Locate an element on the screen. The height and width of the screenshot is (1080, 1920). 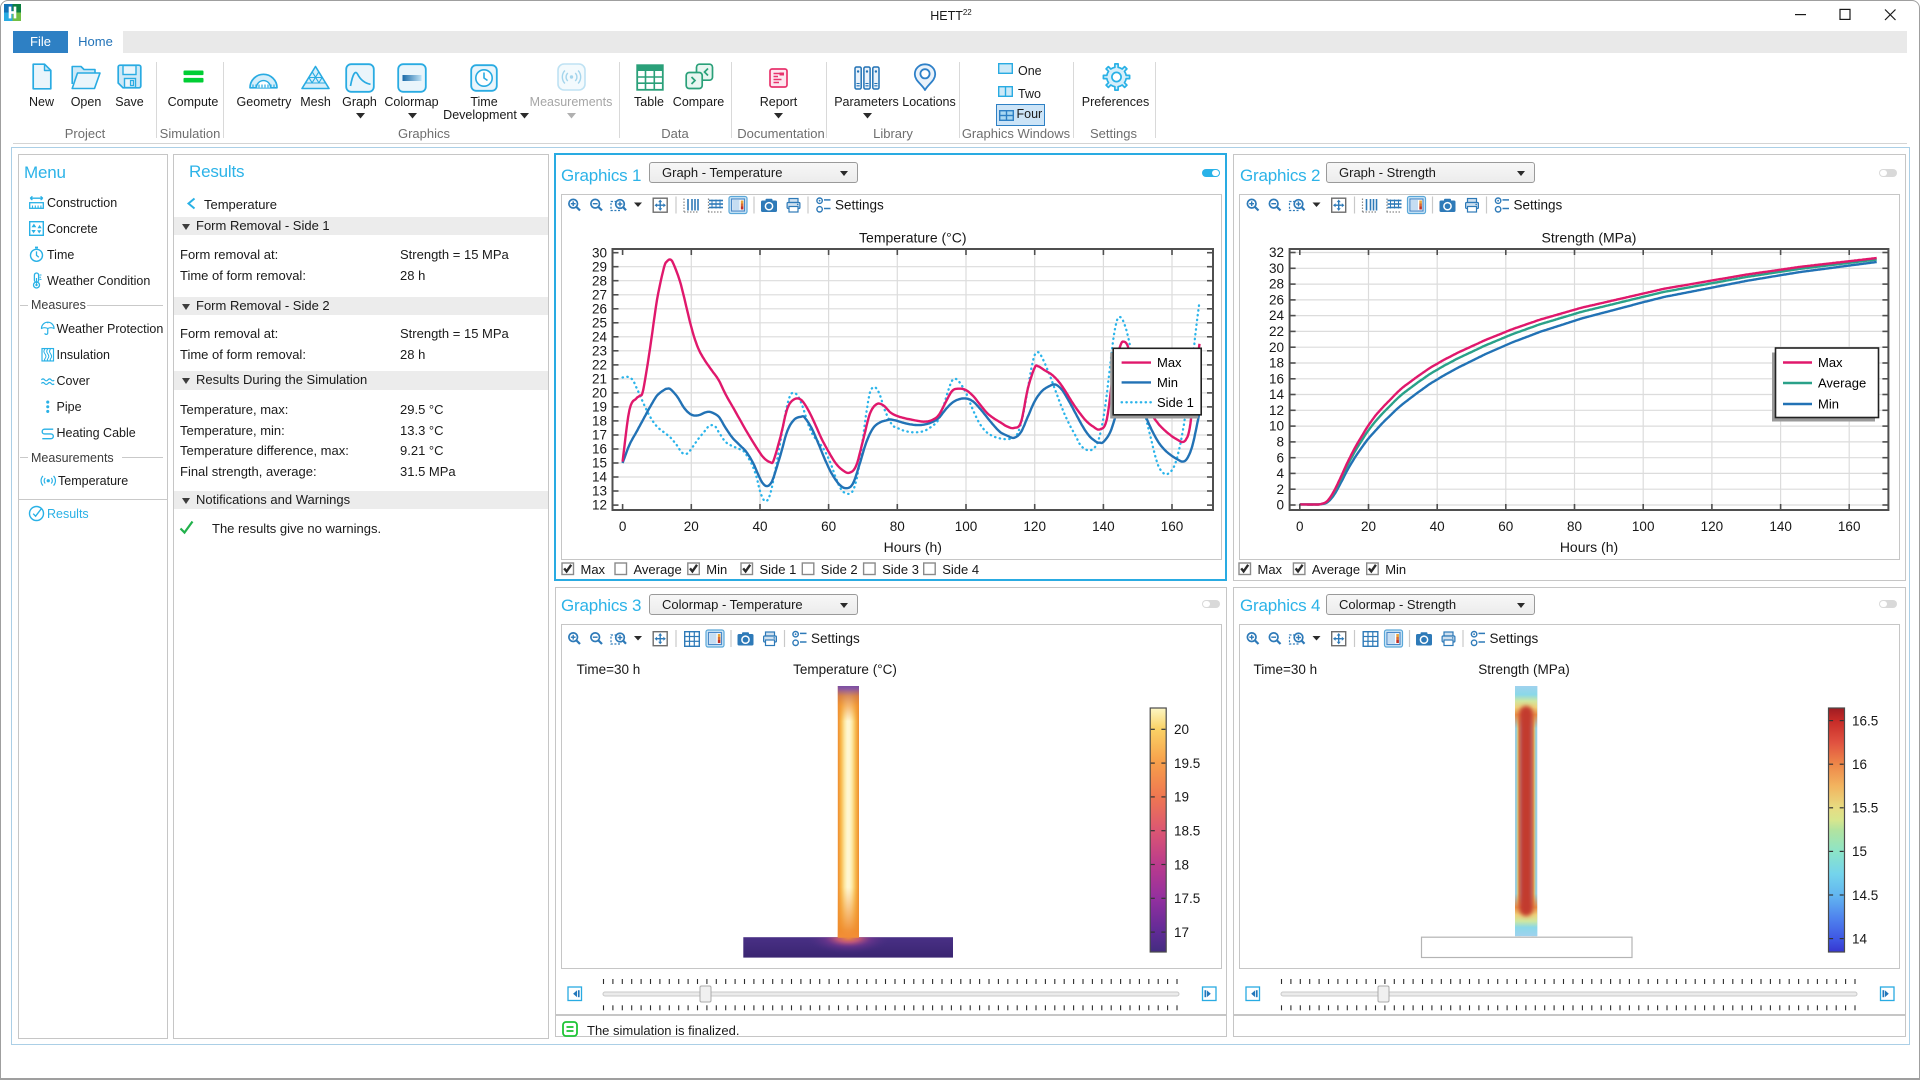
svg-text: Side 3 is located at coordinates (900, 569).